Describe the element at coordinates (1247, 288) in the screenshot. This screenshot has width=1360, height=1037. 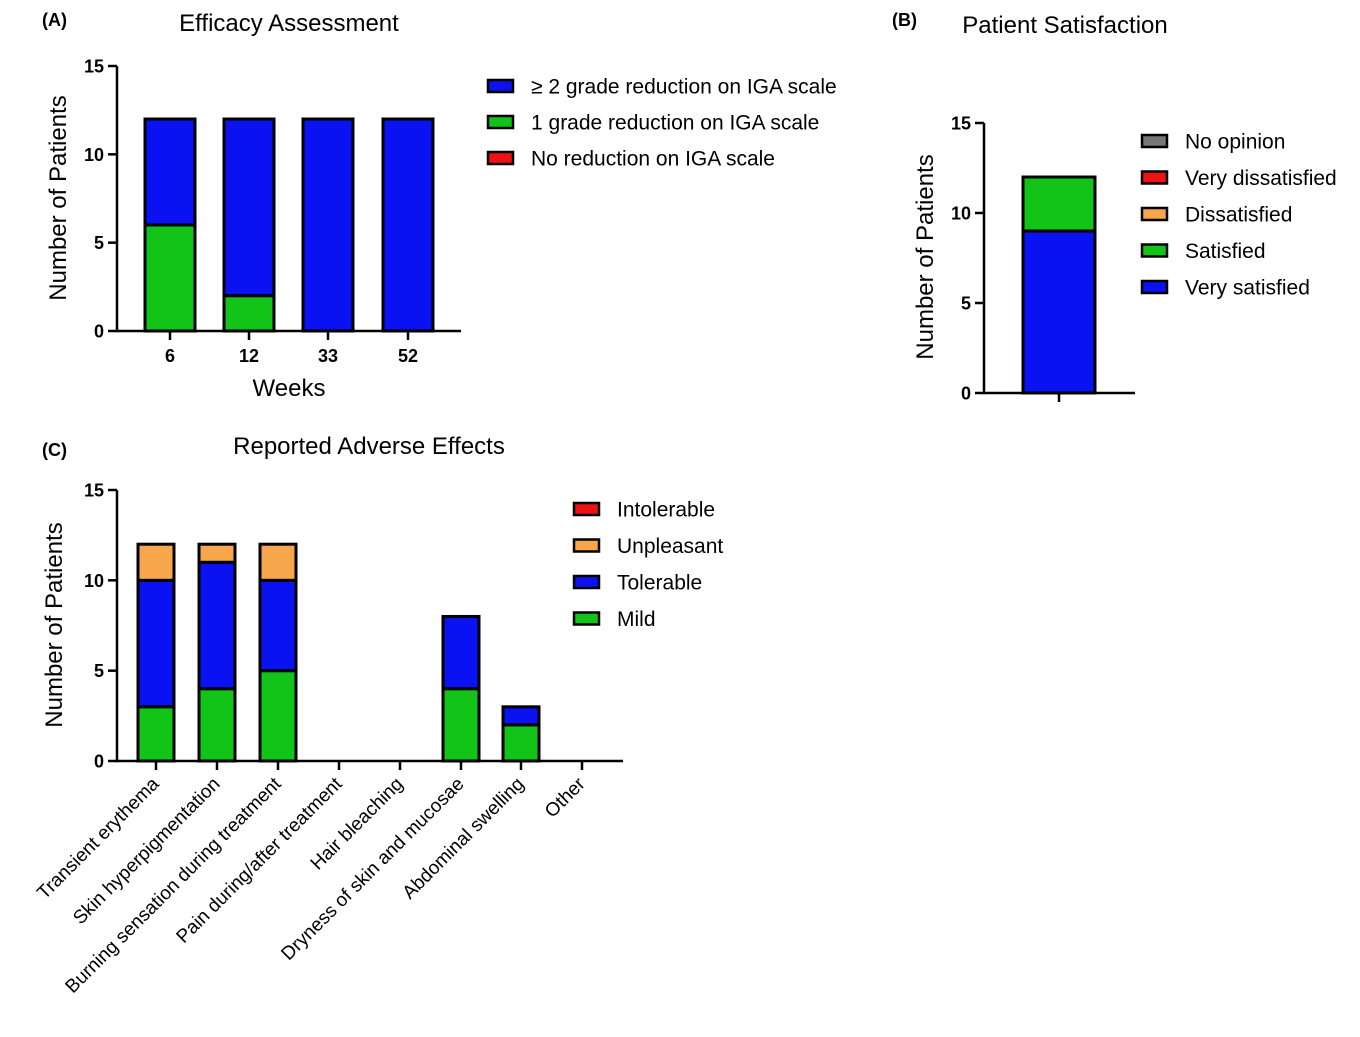
I see `panel-b-legend-label-very-satisfied: Very satisfied` at that location.